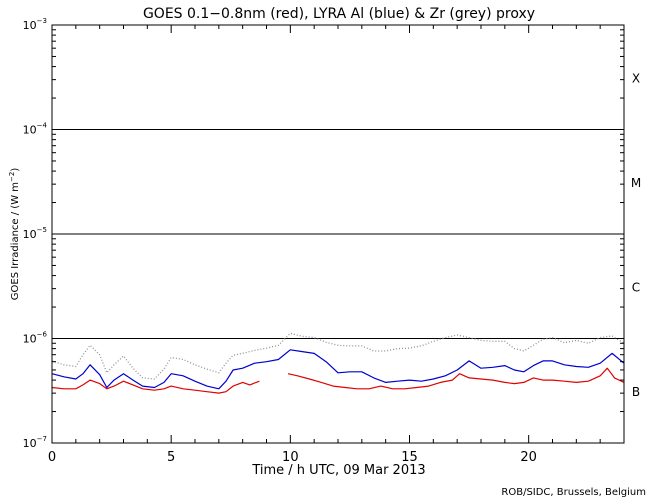  I want to click on flare-class-label: B, so click(636, 392).